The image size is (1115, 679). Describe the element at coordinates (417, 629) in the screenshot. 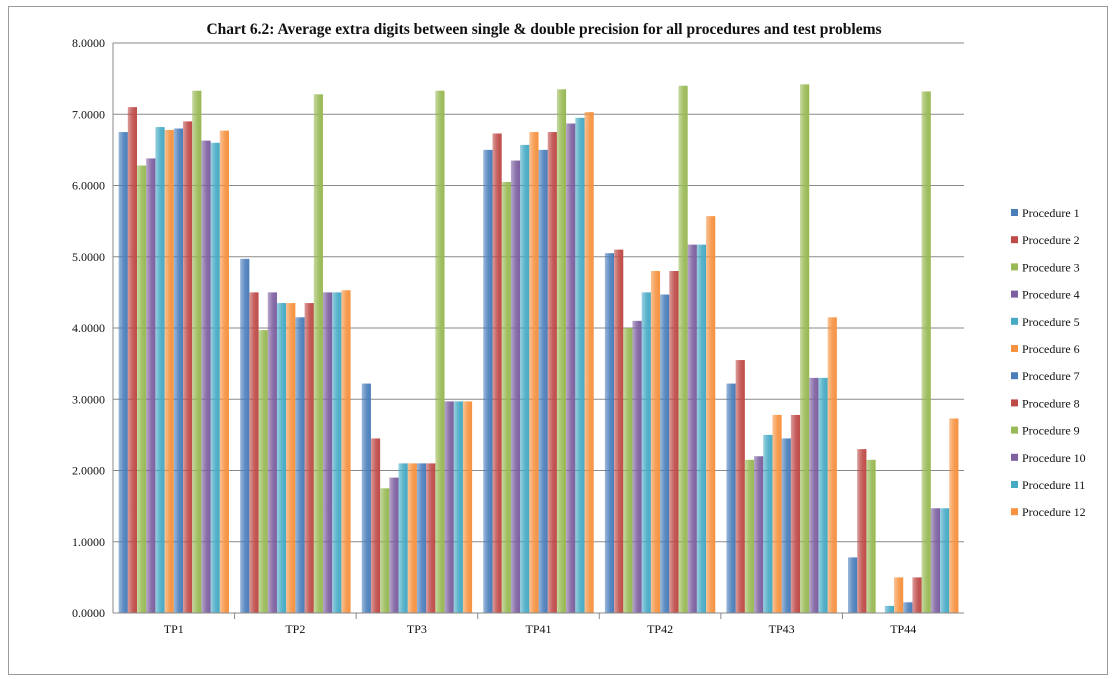

I see `x-tick-label: TP3` at that location.